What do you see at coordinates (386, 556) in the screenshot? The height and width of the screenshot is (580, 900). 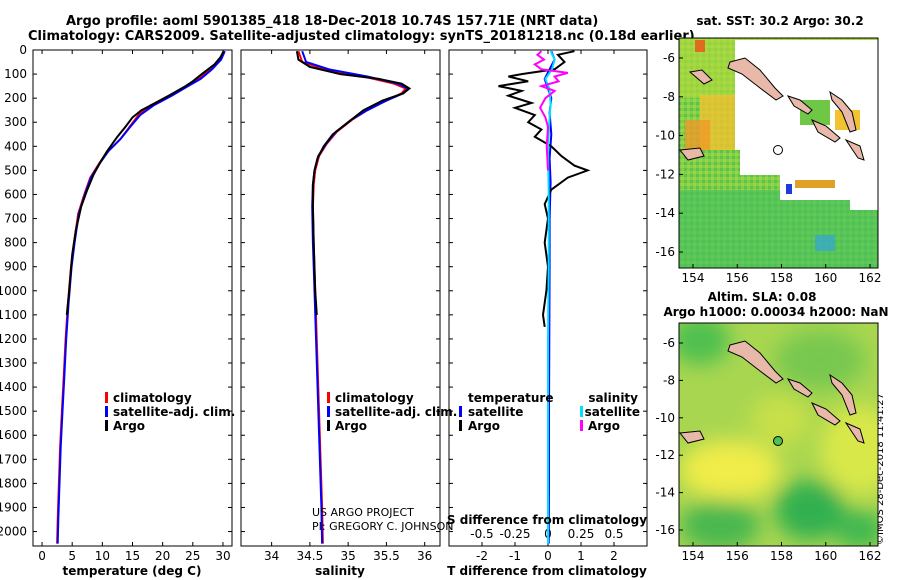 I see `x-tick-label: 35.5` at bounding box center [386, 556].